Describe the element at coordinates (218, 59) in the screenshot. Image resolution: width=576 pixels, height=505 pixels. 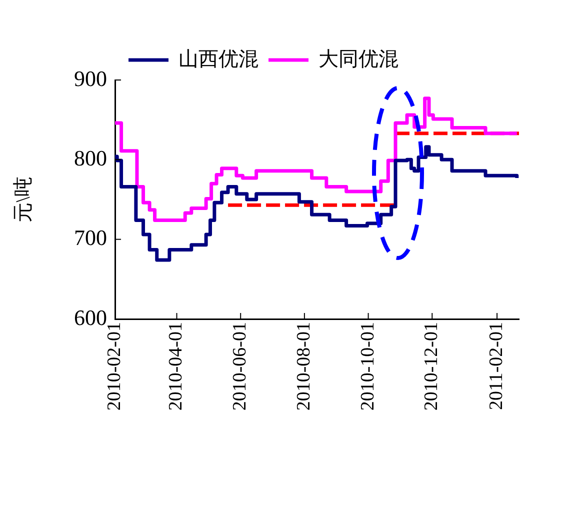
I see `legend-label: 山西优混` at that location.